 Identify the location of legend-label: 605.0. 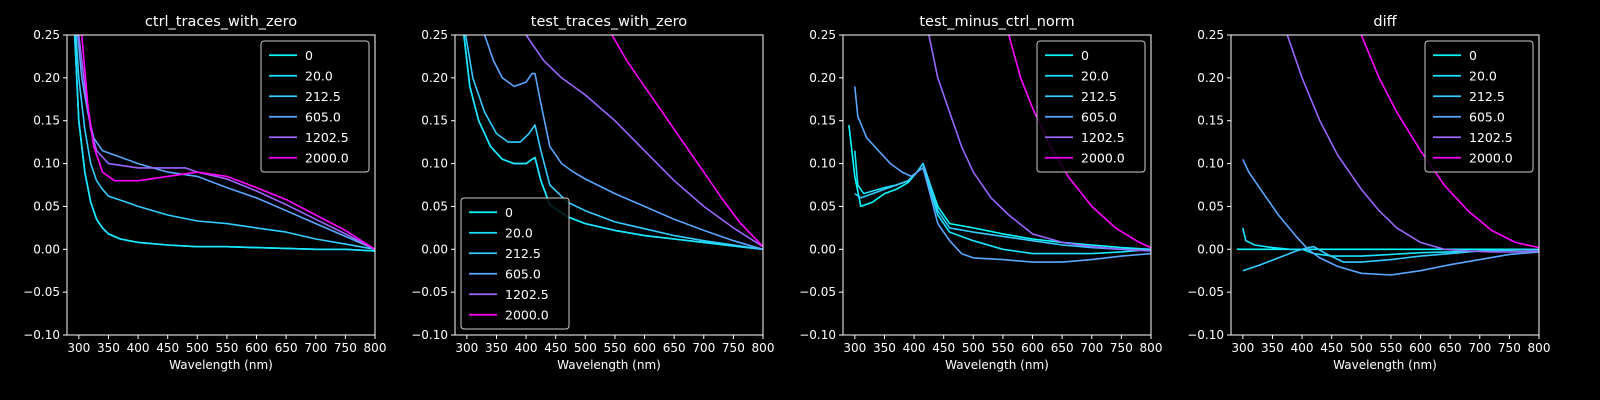
(1487, 116).